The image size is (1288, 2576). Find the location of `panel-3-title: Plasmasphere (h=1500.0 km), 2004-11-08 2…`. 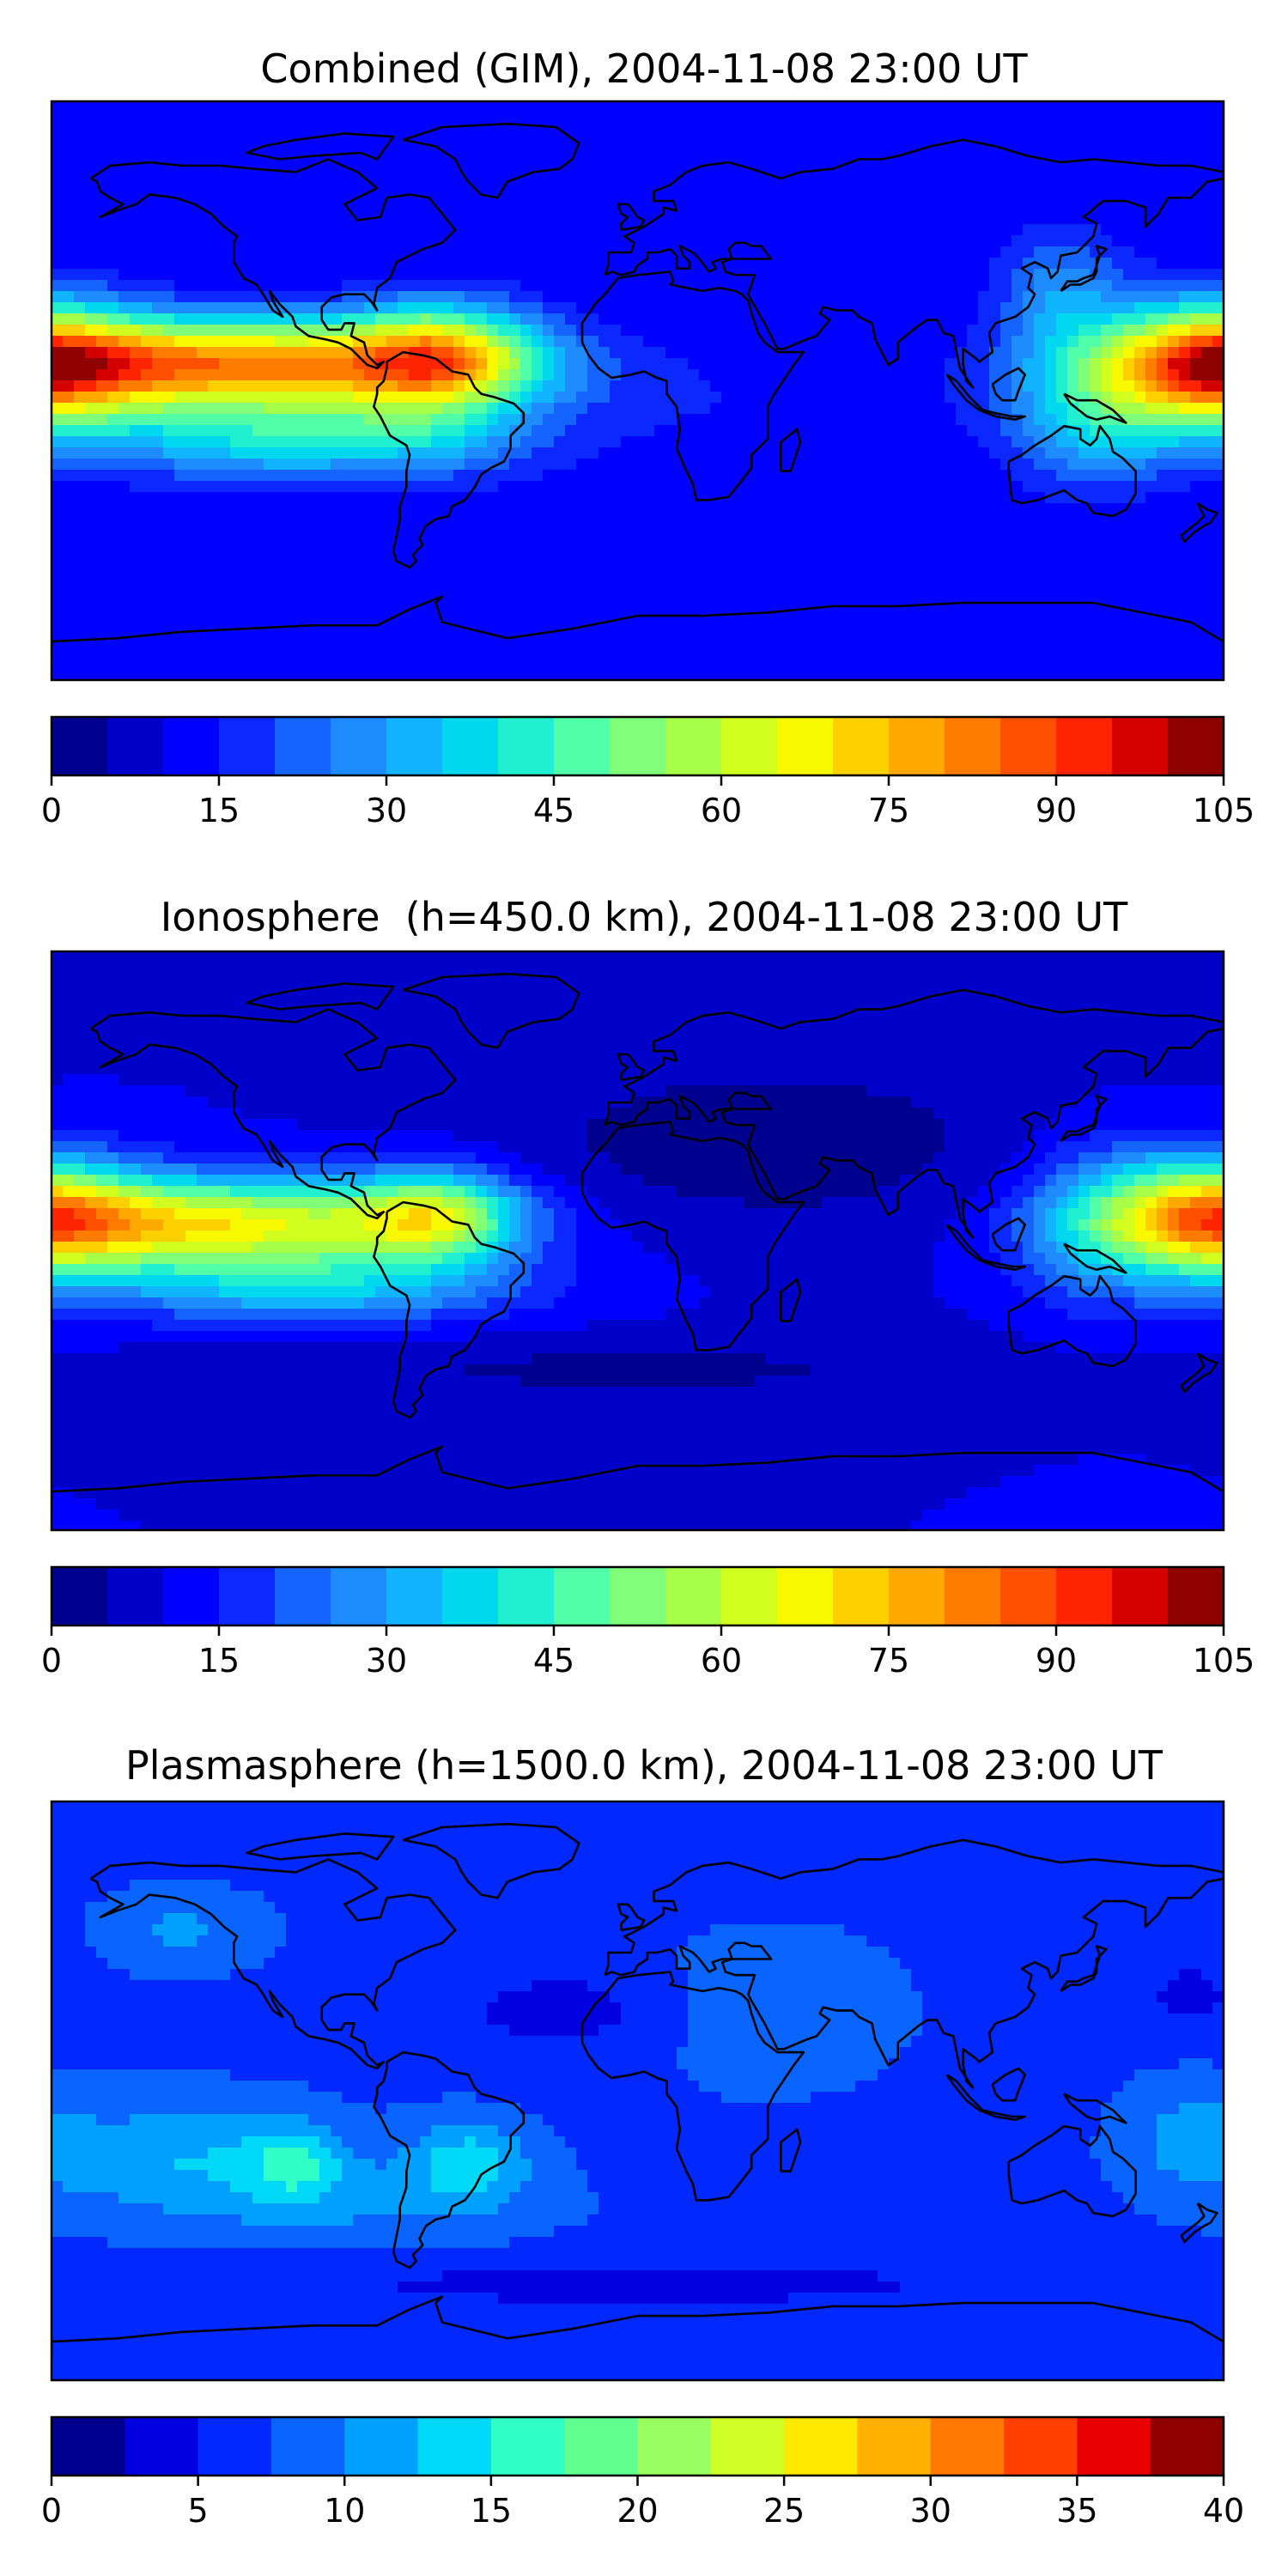

panel-3-title: Plasmasphere (h=1500.0 km), 2004-11-08 2… is located at coordinates (644, 1765).